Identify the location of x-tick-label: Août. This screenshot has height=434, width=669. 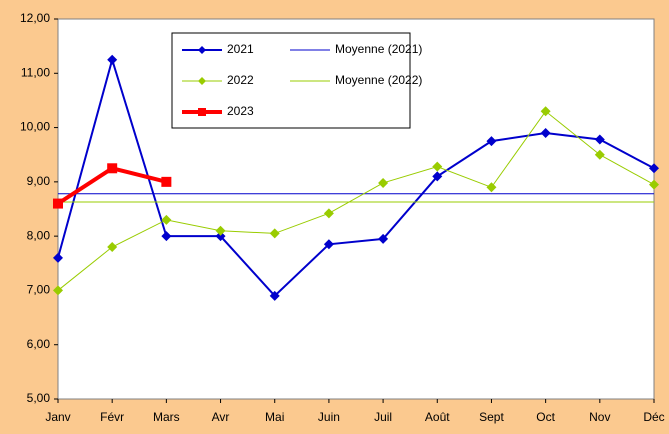
(437, 417).